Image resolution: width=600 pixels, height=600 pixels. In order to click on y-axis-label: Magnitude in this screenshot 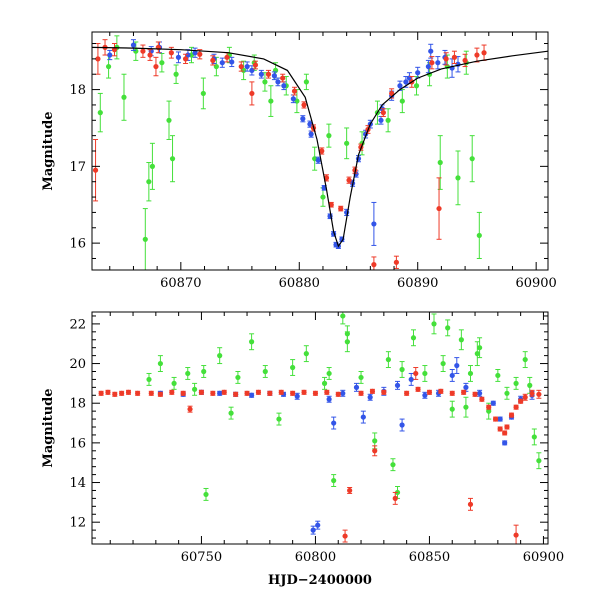, I will do `click(48, 150)`.